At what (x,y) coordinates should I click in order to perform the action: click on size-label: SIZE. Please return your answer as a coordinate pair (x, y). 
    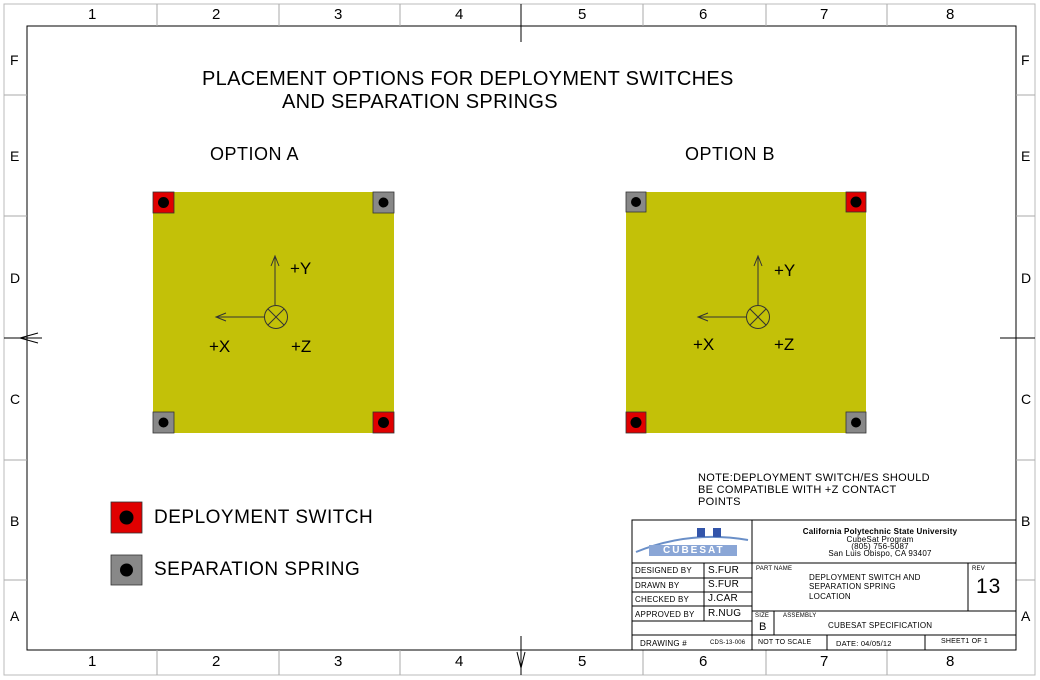
    Looking at the image, I should click on (762, 616).